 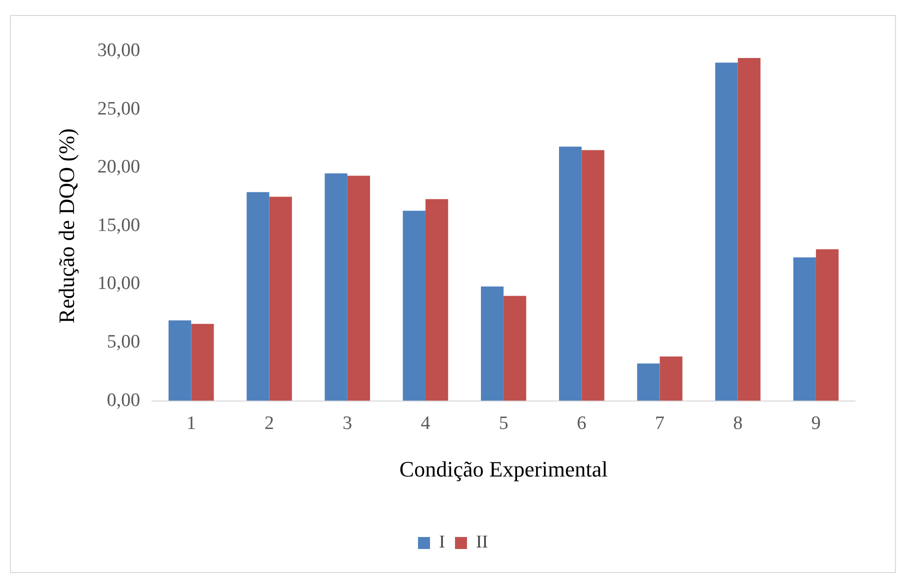 What do you see at coordinates (503, 423) in the screenshot?
I see `x-tick-label: 5` at bounding box center [503, 423].